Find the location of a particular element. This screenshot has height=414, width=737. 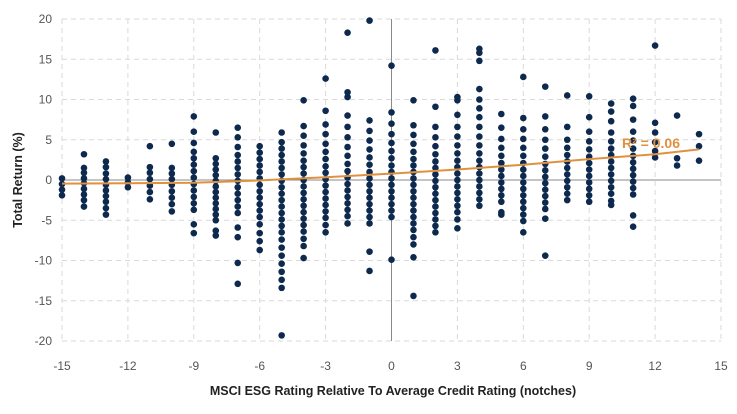

x-tick-label: -15 is located at coordinates (62, 366).